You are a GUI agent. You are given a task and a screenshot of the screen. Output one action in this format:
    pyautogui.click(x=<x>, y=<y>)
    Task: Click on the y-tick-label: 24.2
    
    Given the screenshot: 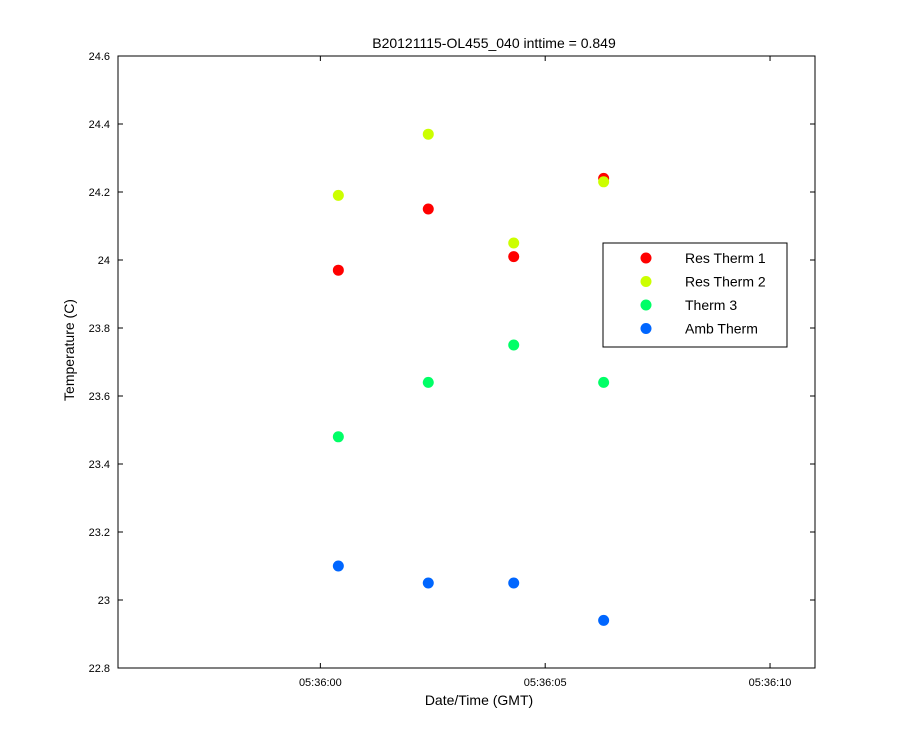 What is the action you would take?
    pyautogui.click(x=99, y=193)
    